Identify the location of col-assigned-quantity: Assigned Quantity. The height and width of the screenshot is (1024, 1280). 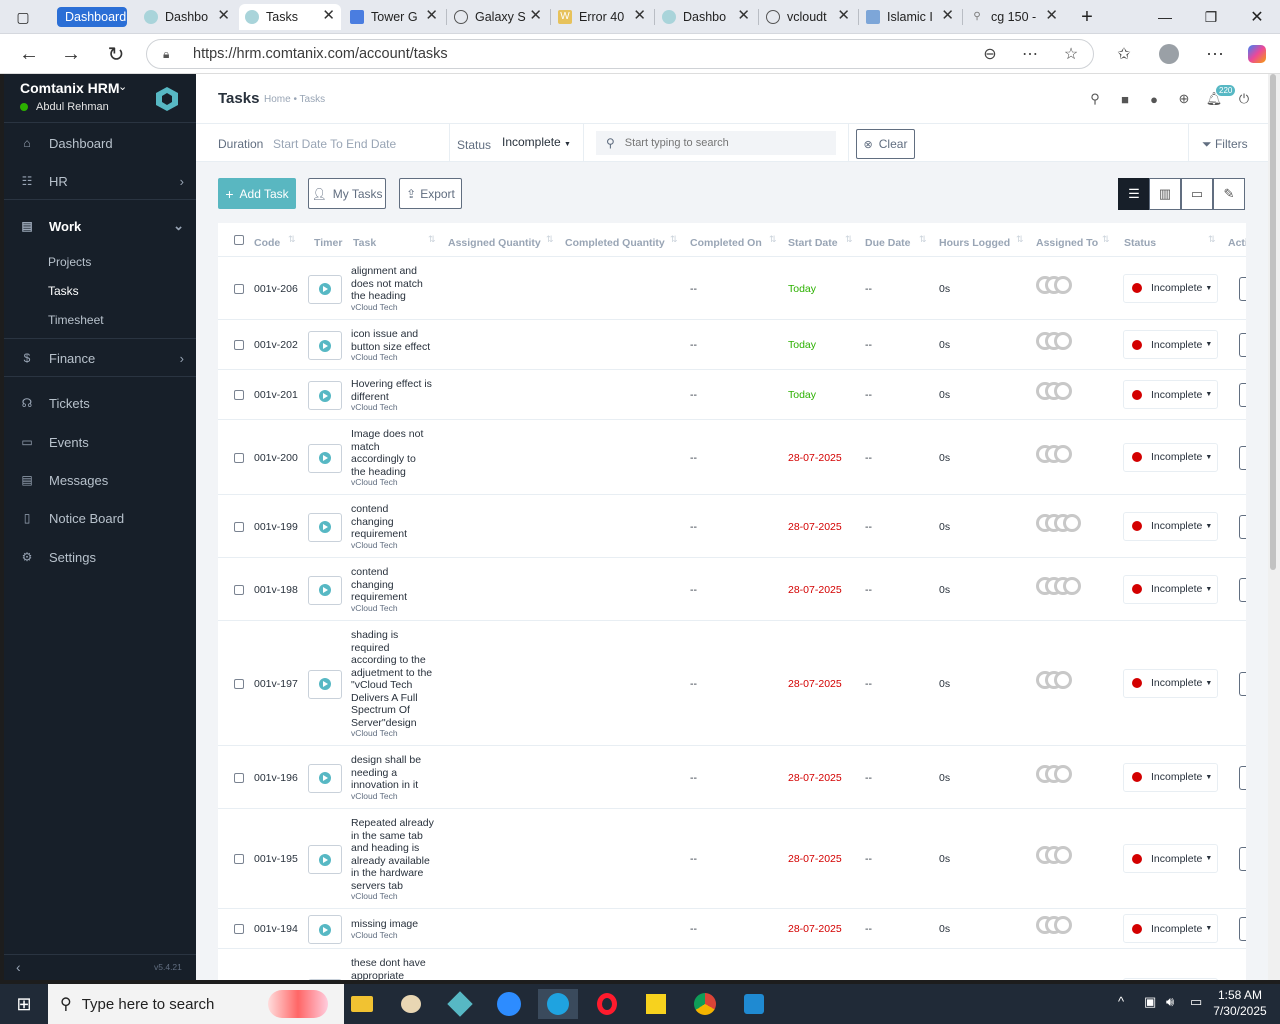
(494, 243).